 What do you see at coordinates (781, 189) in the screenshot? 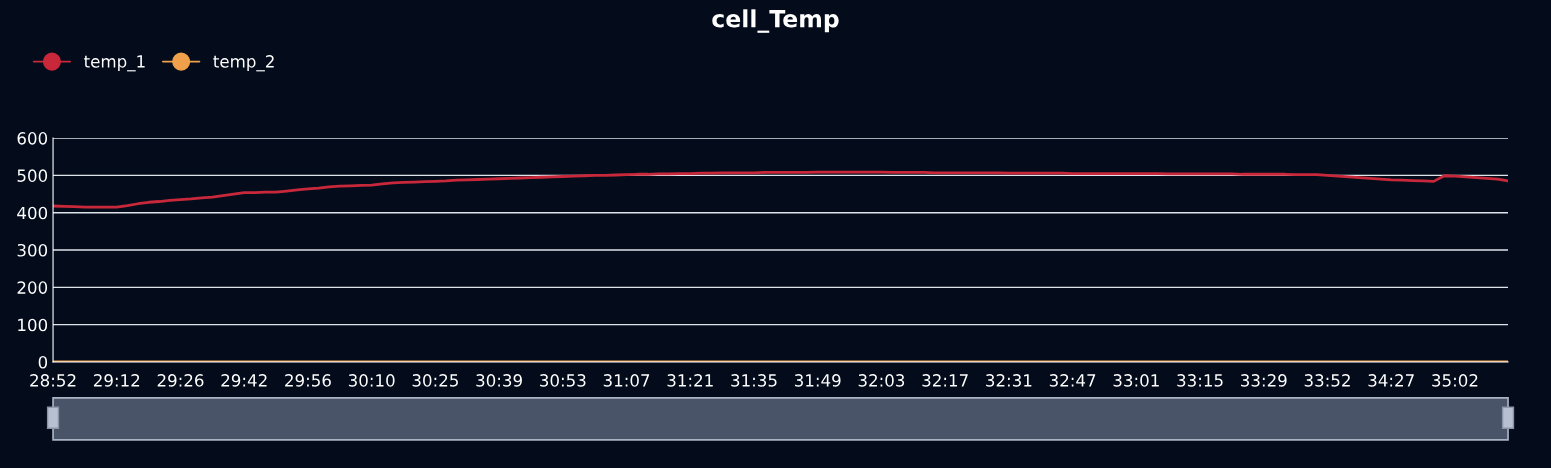
I see `line-series` at bounding box center [781, 189].